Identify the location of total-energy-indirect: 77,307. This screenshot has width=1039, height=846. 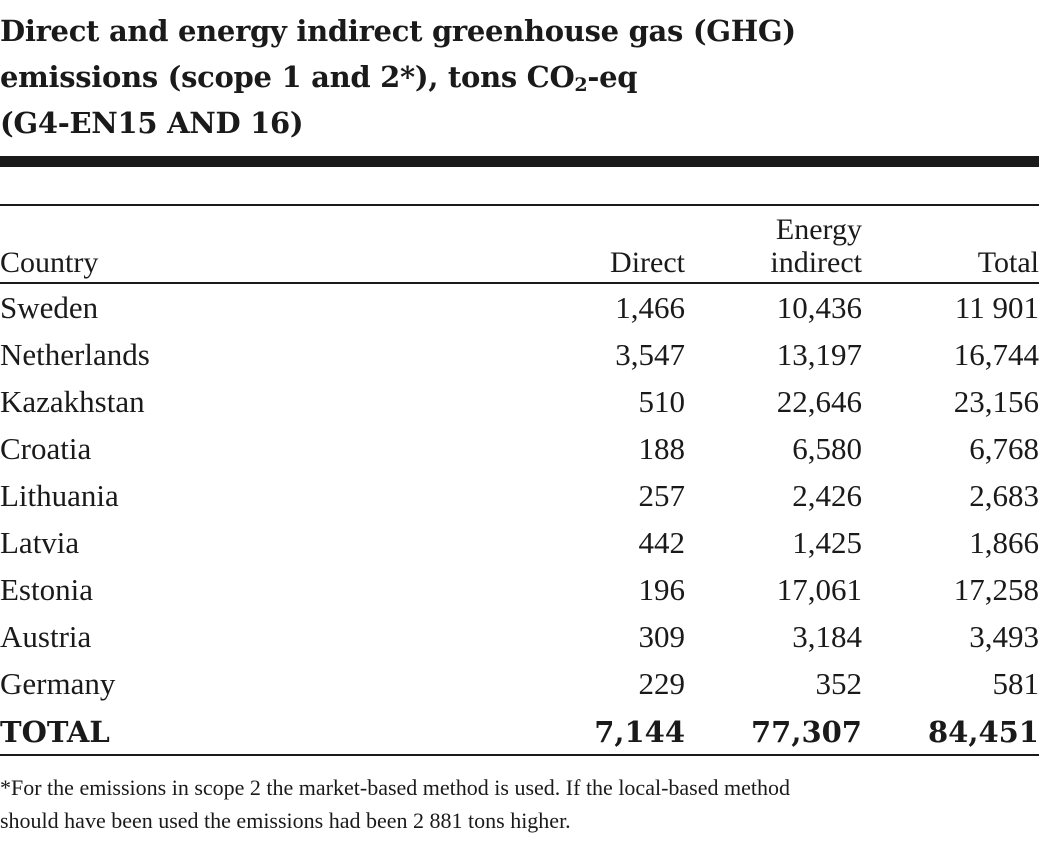
(806, 732).